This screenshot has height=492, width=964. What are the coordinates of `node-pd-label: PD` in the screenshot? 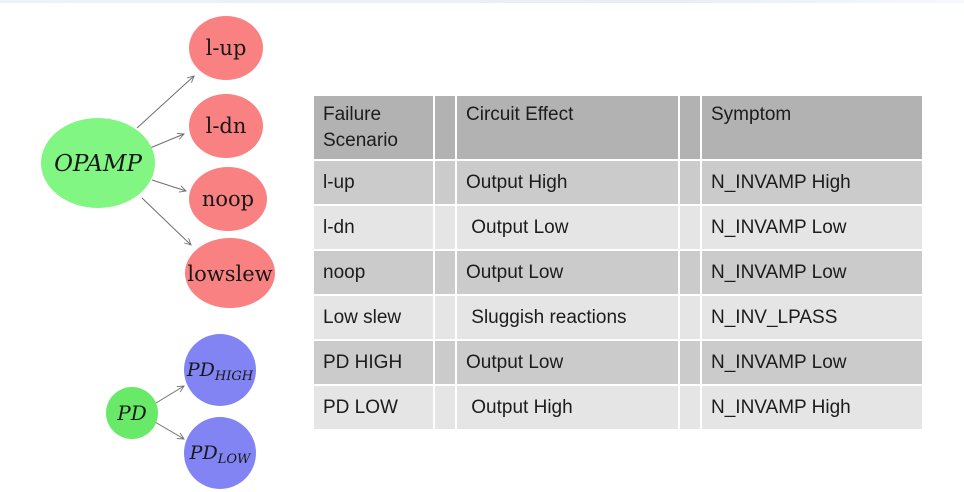 It's located at (131, 413).